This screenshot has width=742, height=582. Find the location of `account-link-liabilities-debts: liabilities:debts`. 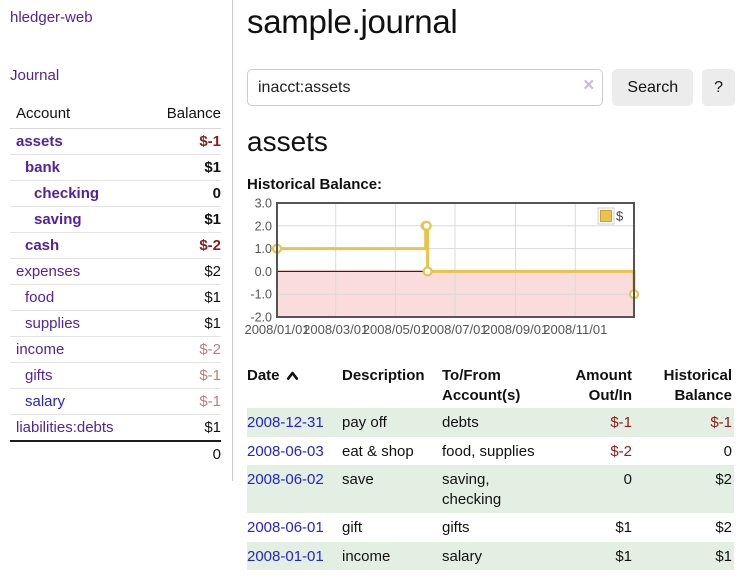

account-link-liabilities-debts: liabilities:debts is located at coordinates (65, 427).